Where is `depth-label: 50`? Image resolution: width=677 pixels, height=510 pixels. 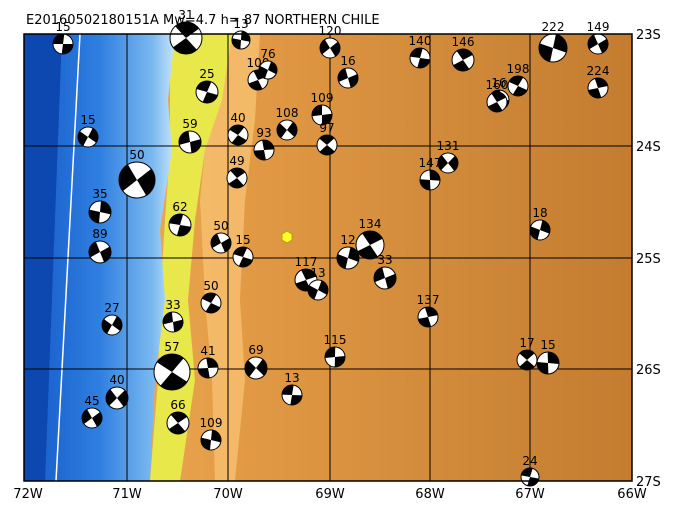
depth-label: 50 is located at coordinates (210, 286).